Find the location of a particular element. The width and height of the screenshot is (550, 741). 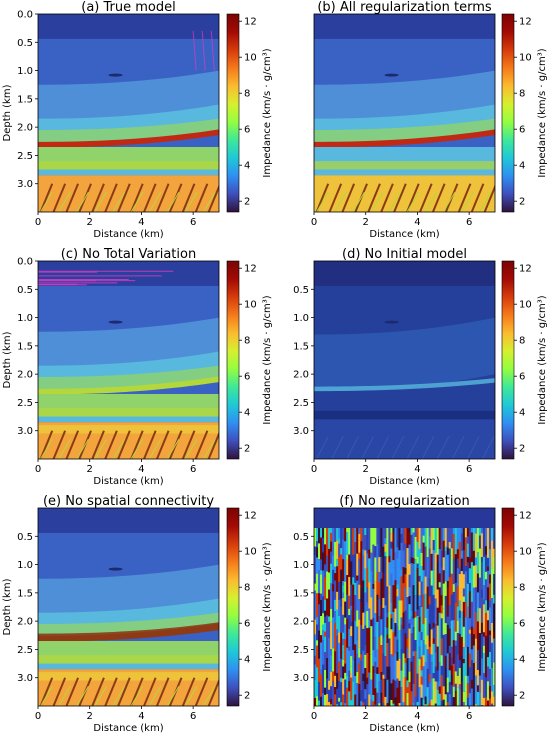

y-tick-label: 2.0 is located at coordinates (301, 375).